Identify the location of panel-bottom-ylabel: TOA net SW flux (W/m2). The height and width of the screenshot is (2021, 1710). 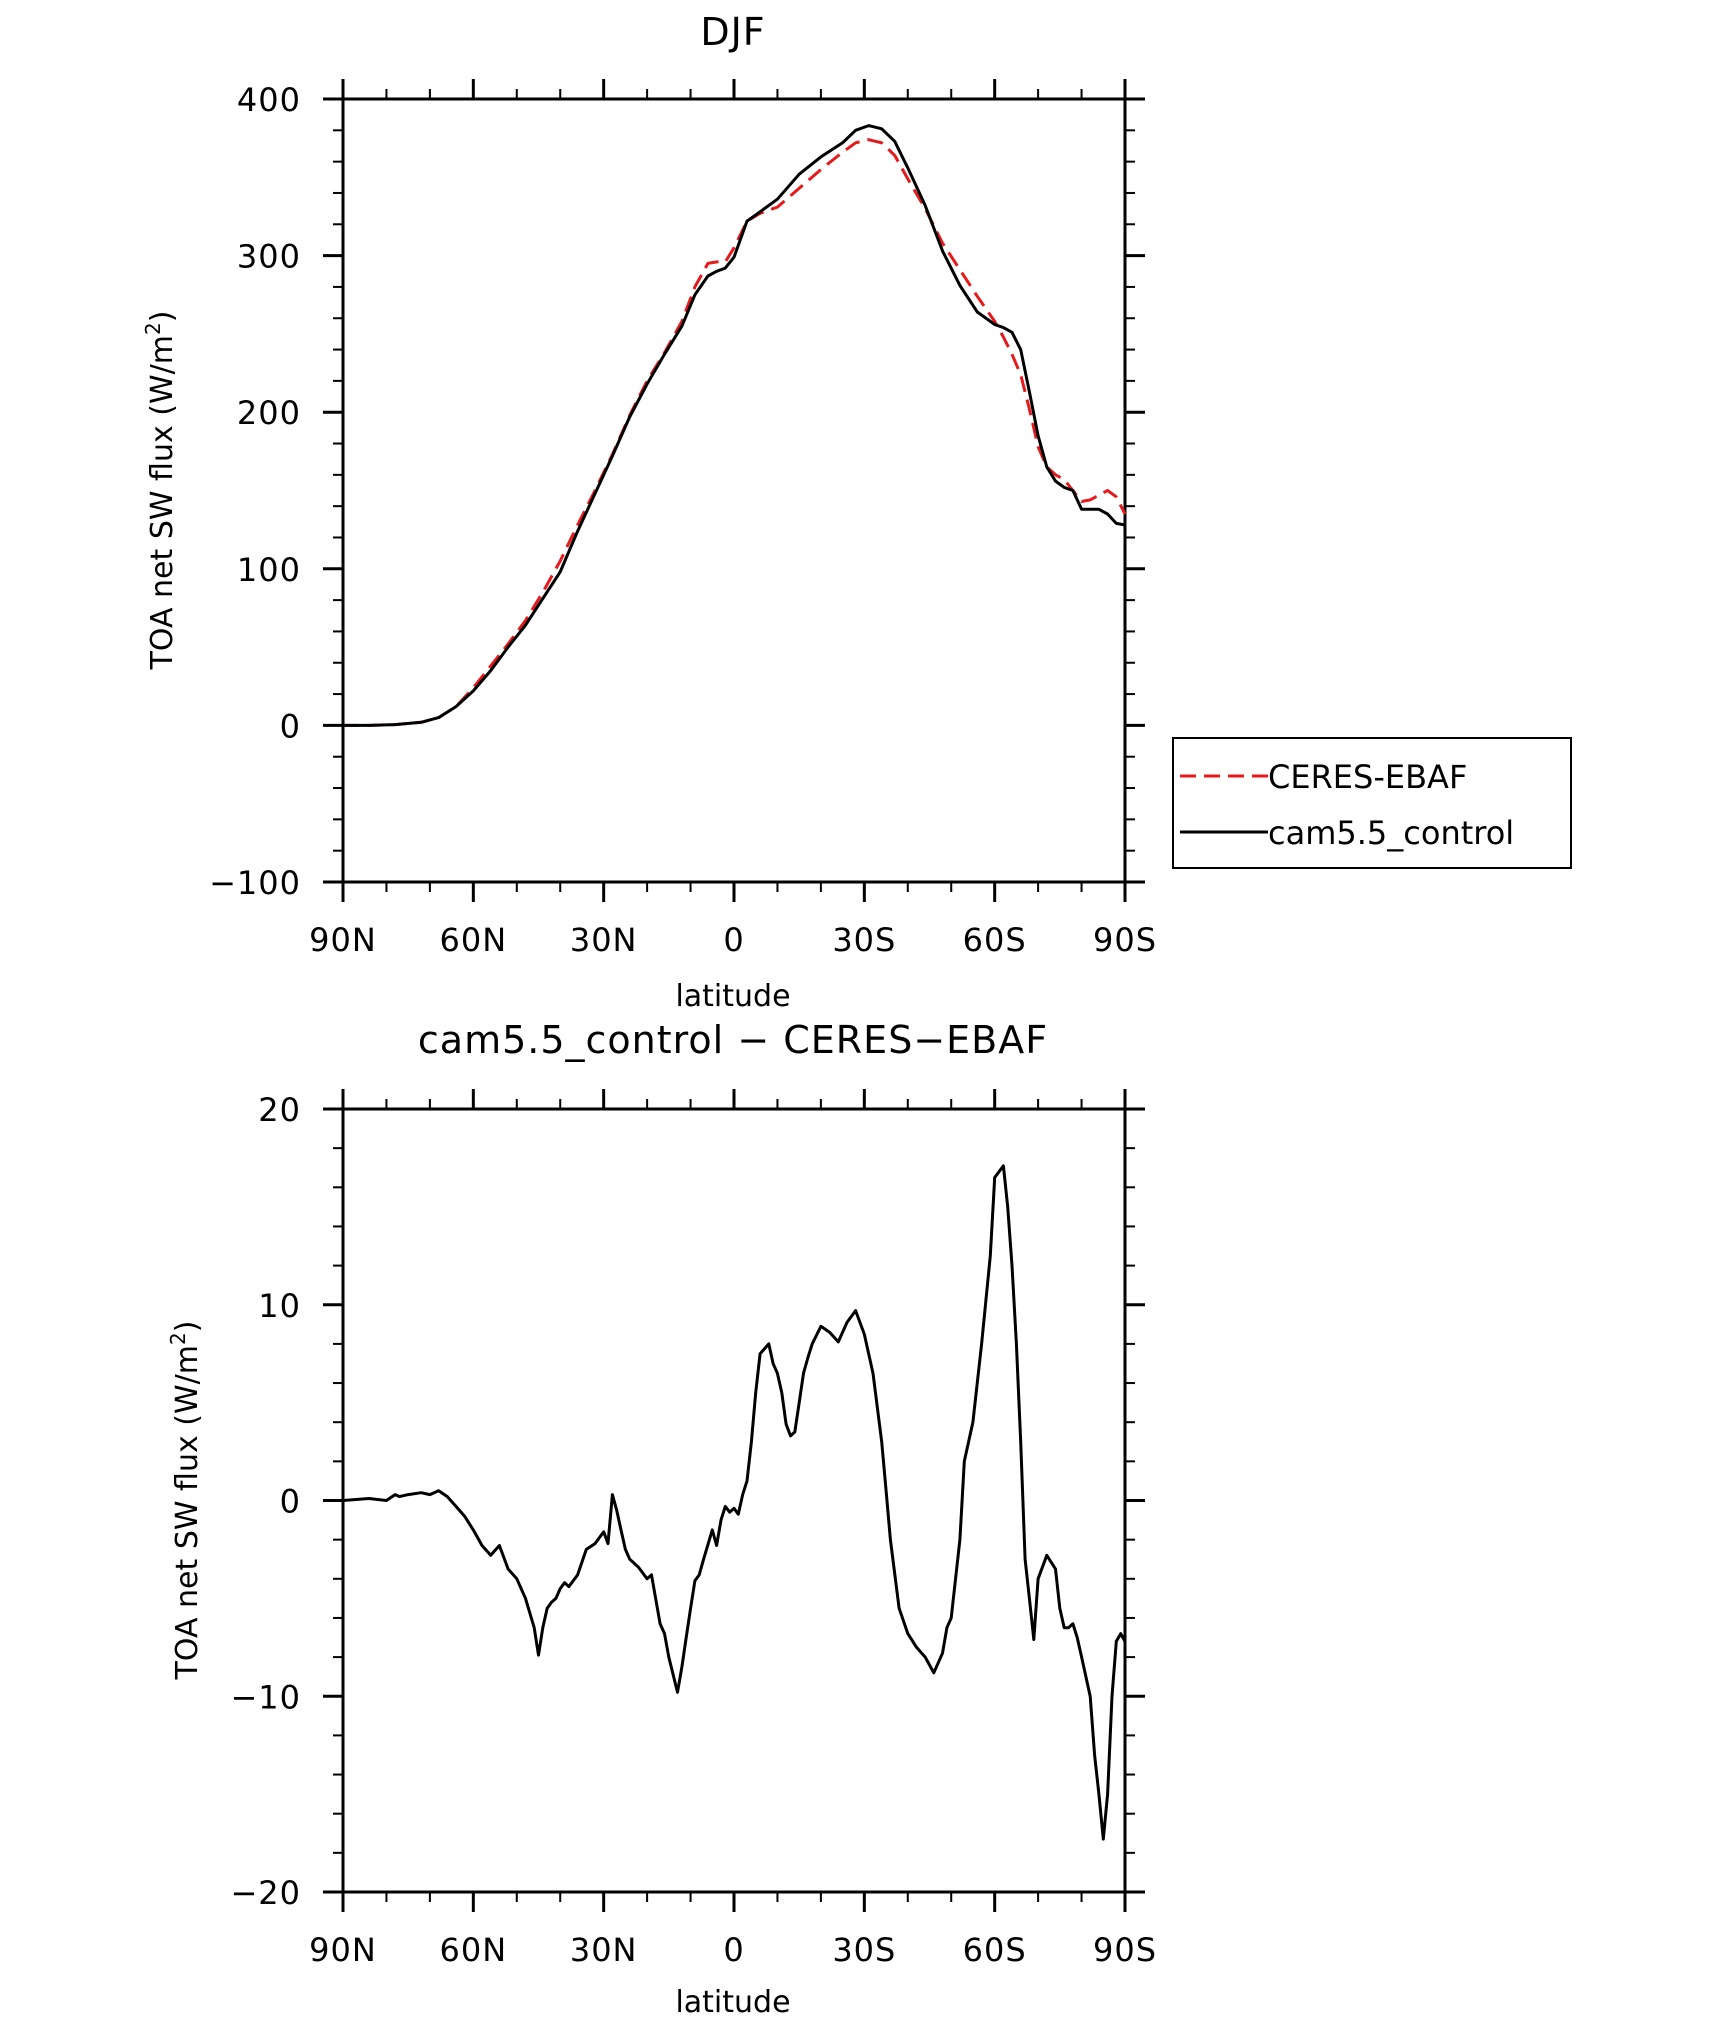
(185, 1501).